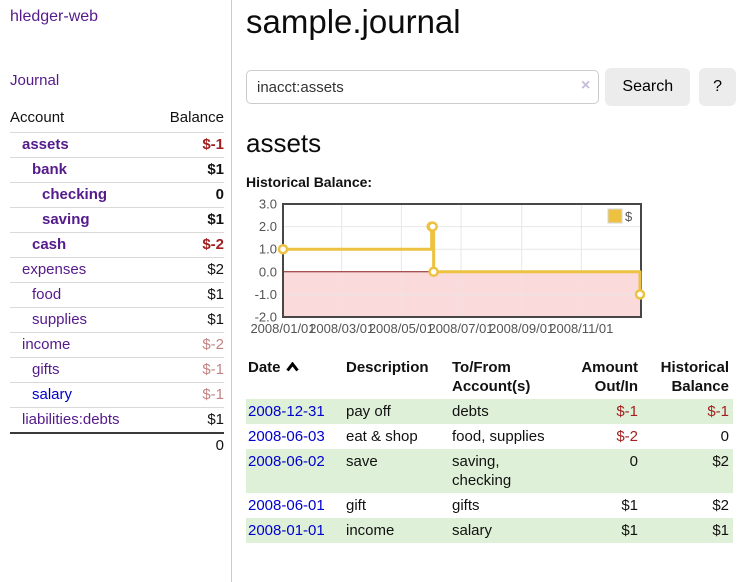  What do you see at coordinates (82, 245) in the screenshot?
I see `account-name-cell: cash` at bounding box center [82, 245].